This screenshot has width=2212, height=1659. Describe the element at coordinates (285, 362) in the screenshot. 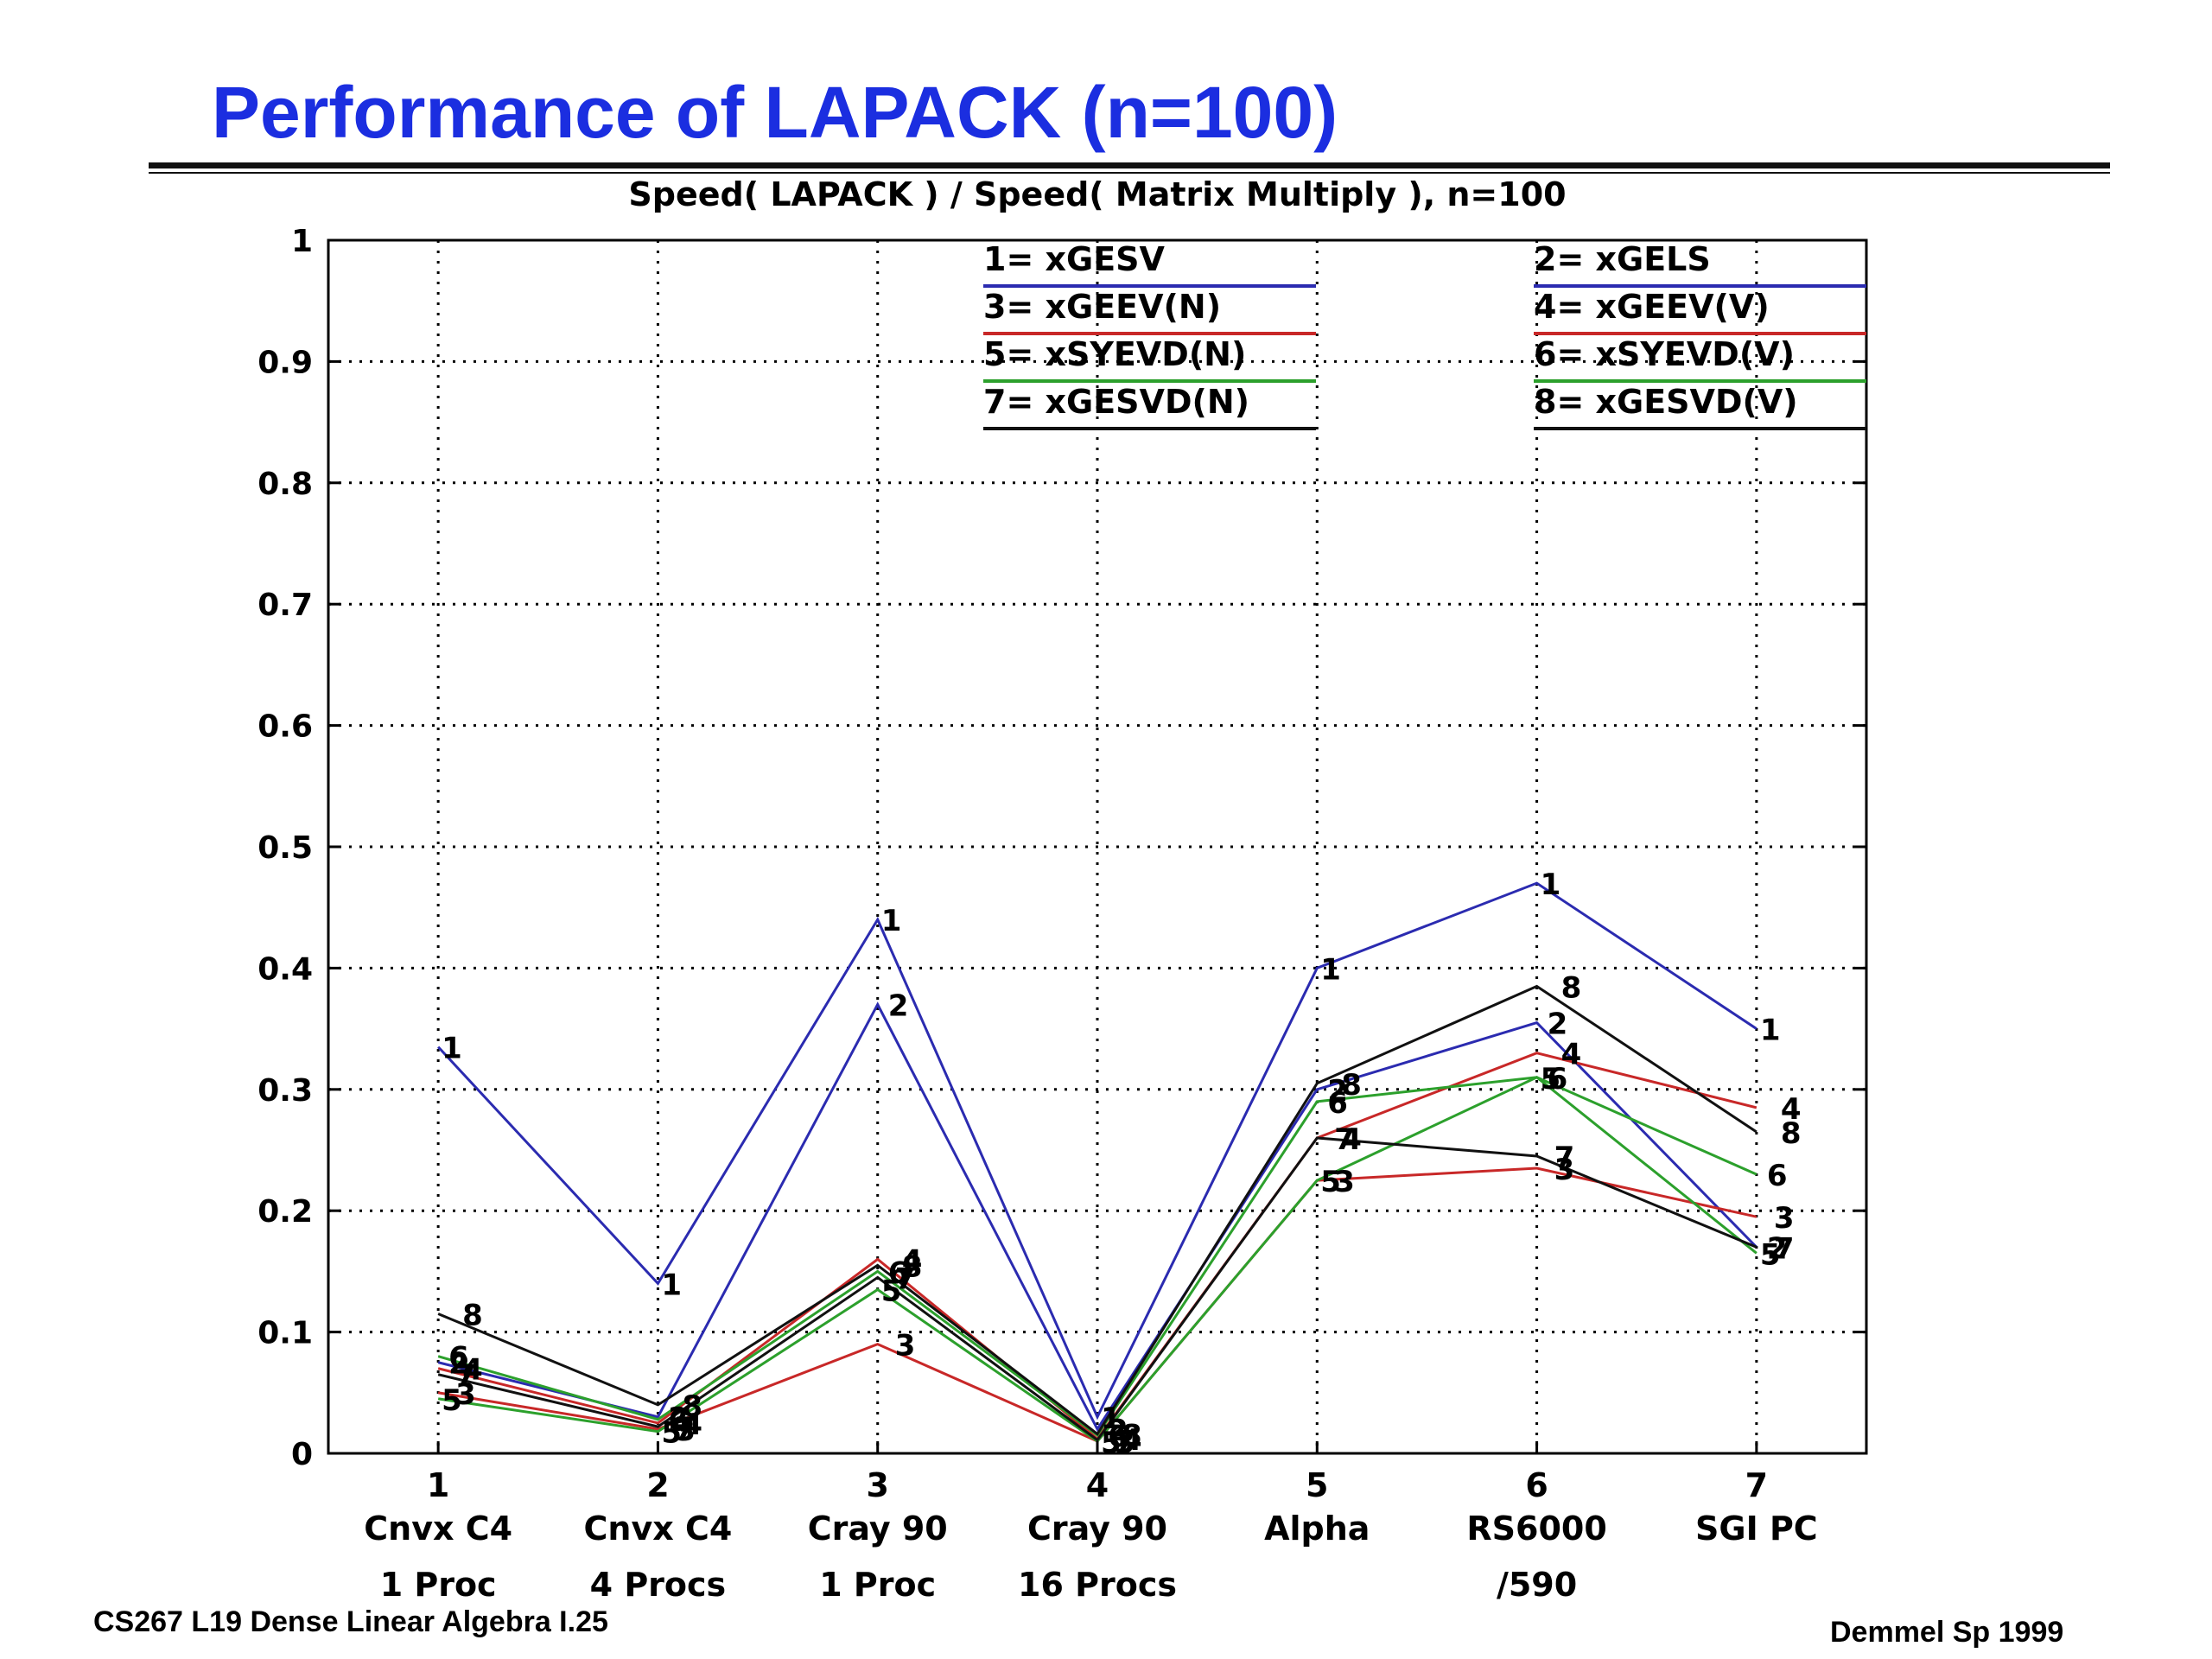

I see `y-tick-label: 0.9` at that location.